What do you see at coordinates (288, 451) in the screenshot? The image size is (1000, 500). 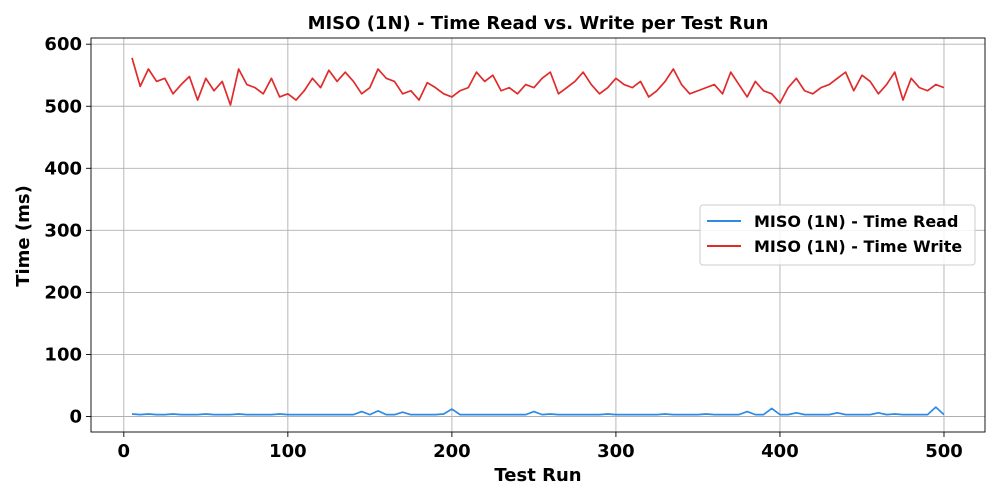 I see `x-tick-label: 100` at bounding box center [288, 451].